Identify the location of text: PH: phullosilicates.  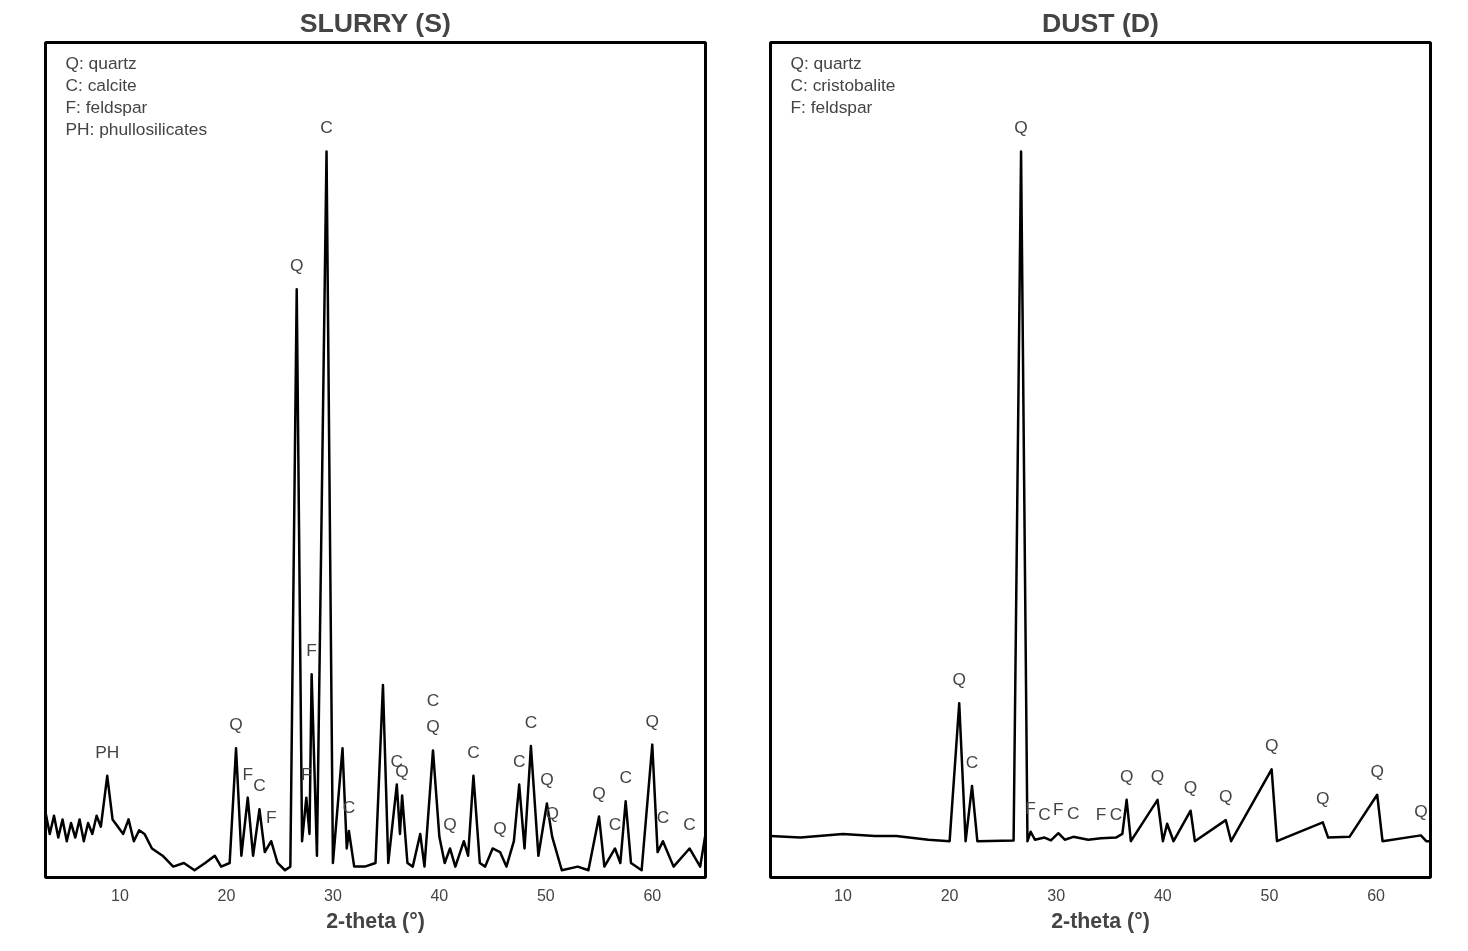
(136, 128).